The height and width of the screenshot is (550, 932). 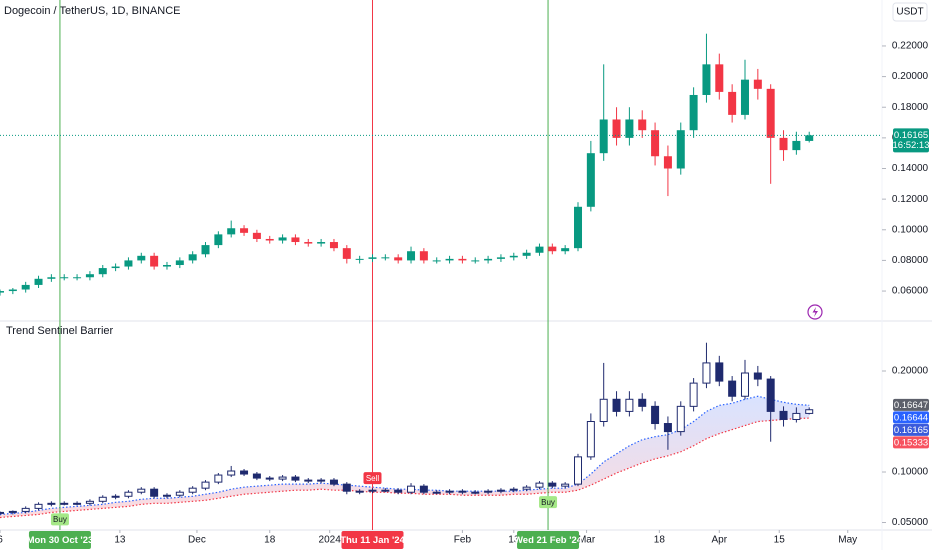 What do you see at coordinates (815, 312) in the screenshot?
I see `alert-icon` at bounding box center [815, 312].